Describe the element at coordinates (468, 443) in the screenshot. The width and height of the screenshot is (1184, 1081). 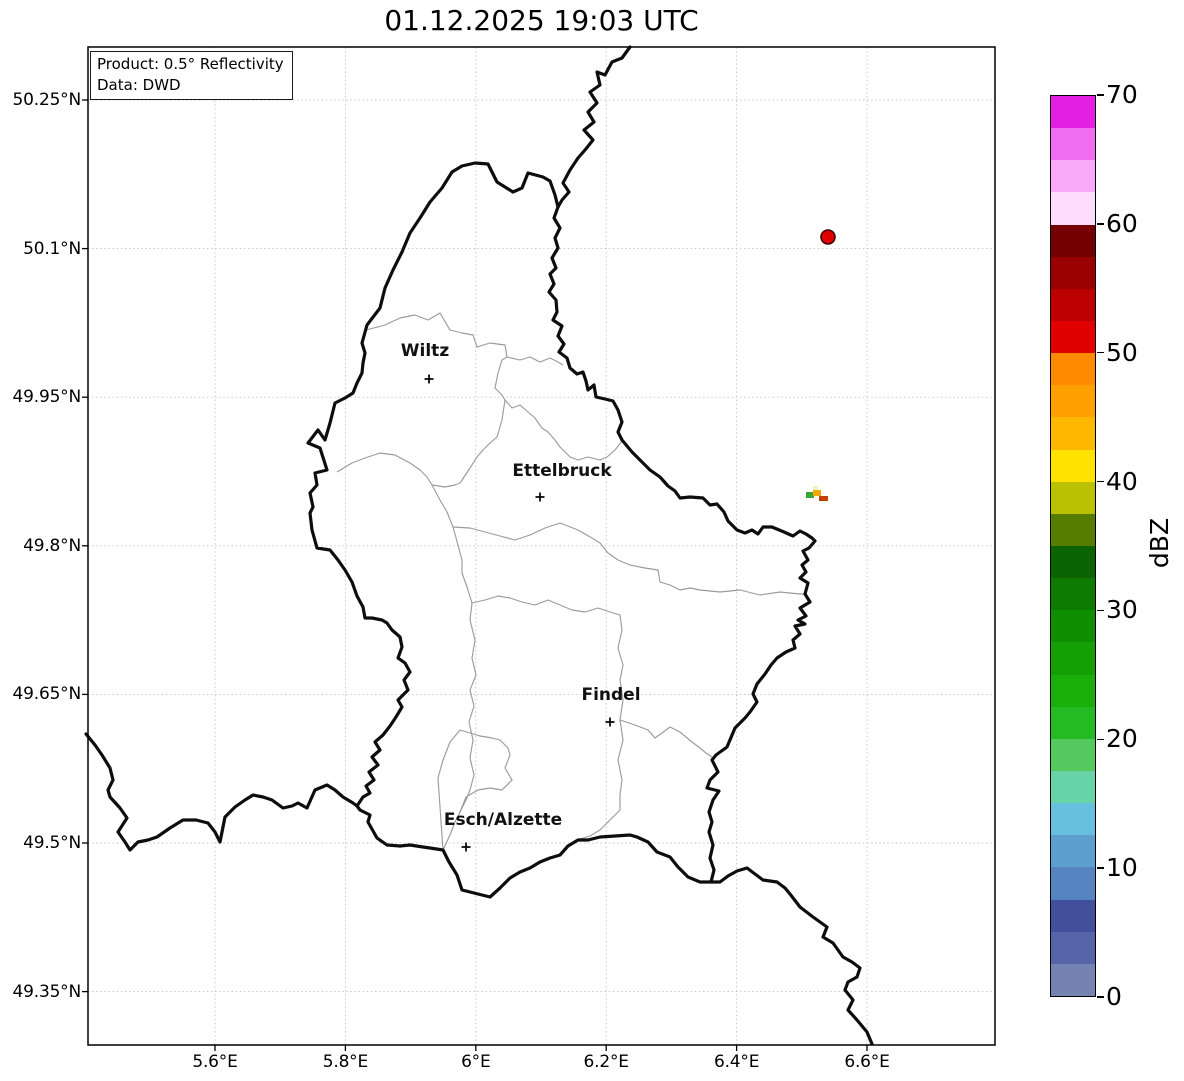
I see `canton-border-wiltz-east` at that location.